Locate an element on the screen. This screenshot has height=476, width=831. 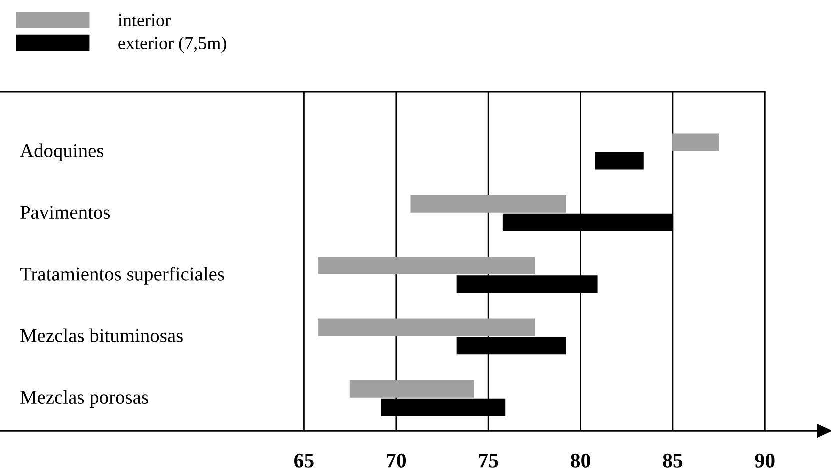
legend-label: exterior (7,5m) is located at coordinates (172, 45).